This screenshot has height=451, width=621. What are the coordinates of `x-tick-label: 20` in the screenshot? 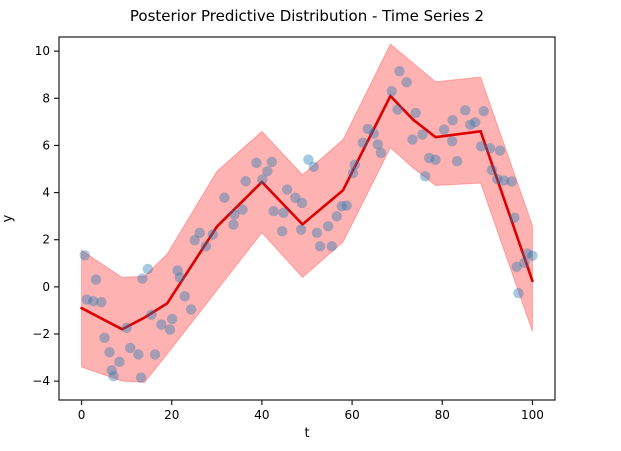 It's located at (171, 415).